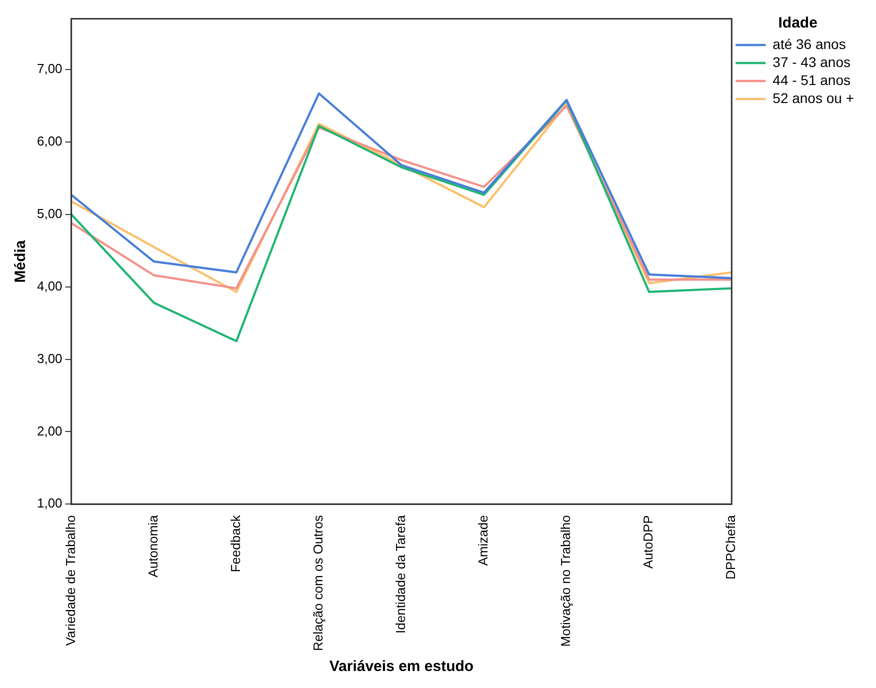 The image size is (876, 688). Describe the element at coordinates (648, 542) in the screenshot. I see `x-tick-label: AutoDPP` at that location.